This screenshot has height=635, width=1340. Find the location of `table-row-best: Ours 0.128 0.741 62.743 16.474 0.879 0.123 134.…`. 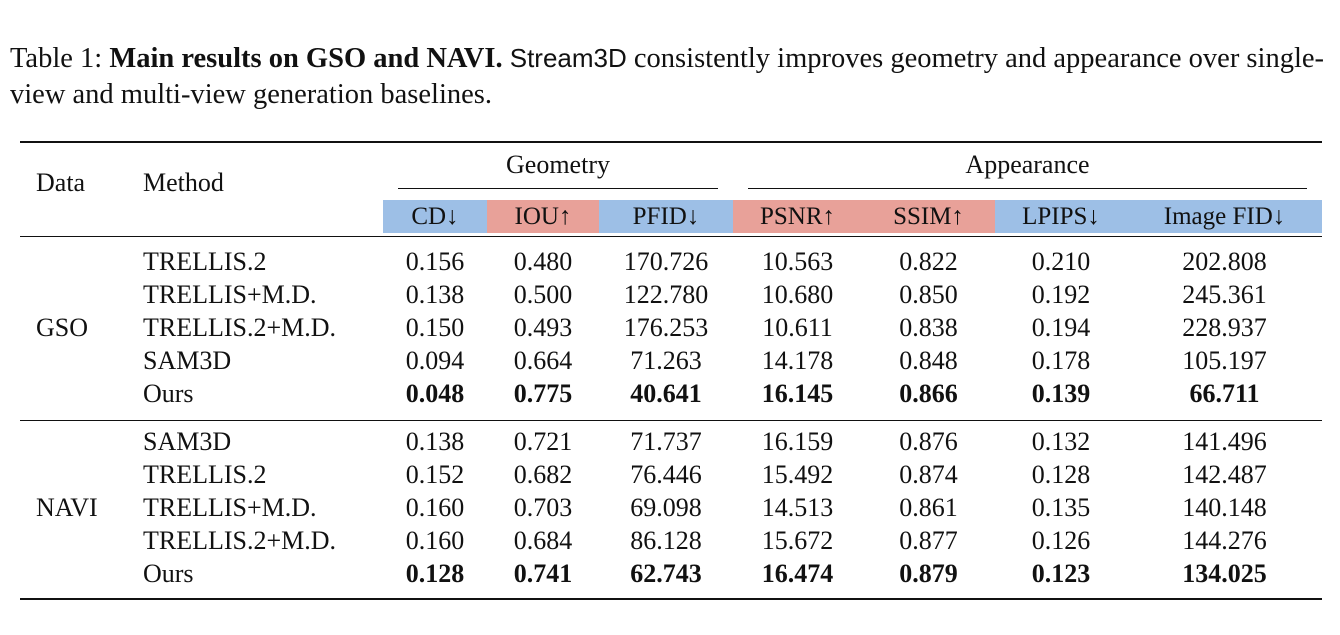

table-row-best: Ours 0.128 0.741 62.743 16.474 0.879 0.123 134.… is located at coordinates (671, 573).